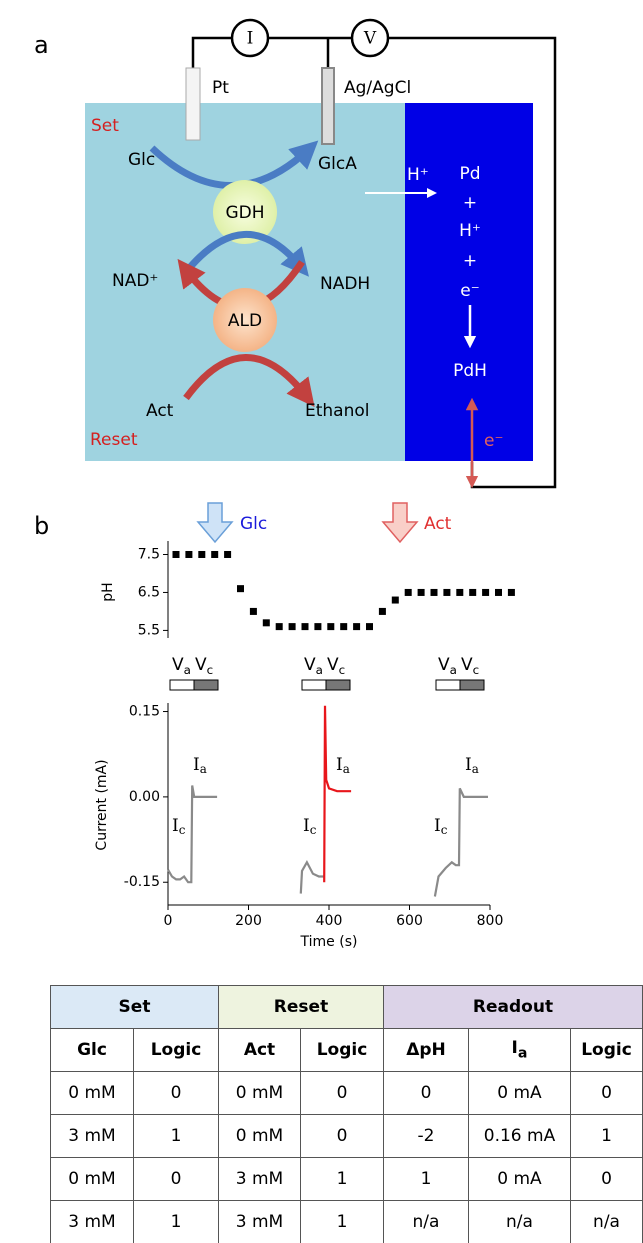 The image size is (643, 1243). I want to click on y-tick-label: 0.00, so click(144, 797).